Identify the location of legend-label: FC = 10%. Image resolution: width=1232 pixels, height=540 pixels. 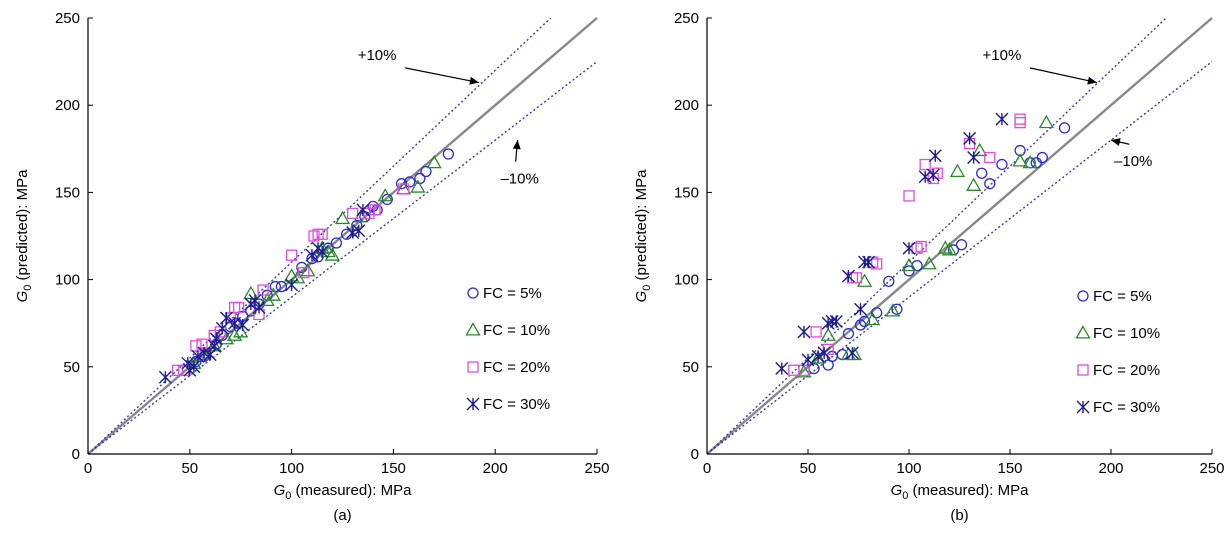
(516, 330).